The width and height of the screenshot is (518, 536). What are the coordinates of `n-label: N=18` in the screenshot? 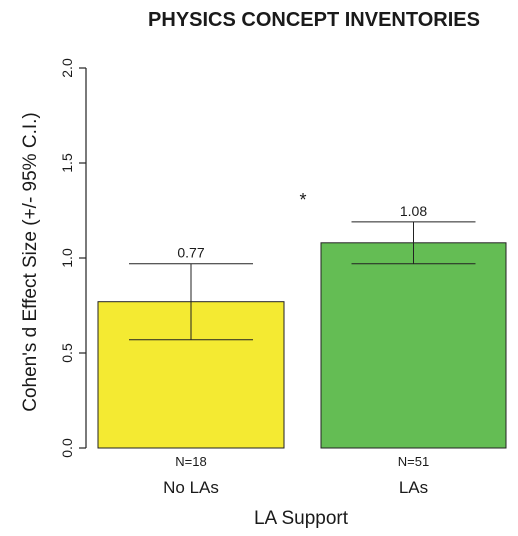 It's located at (190, 461).